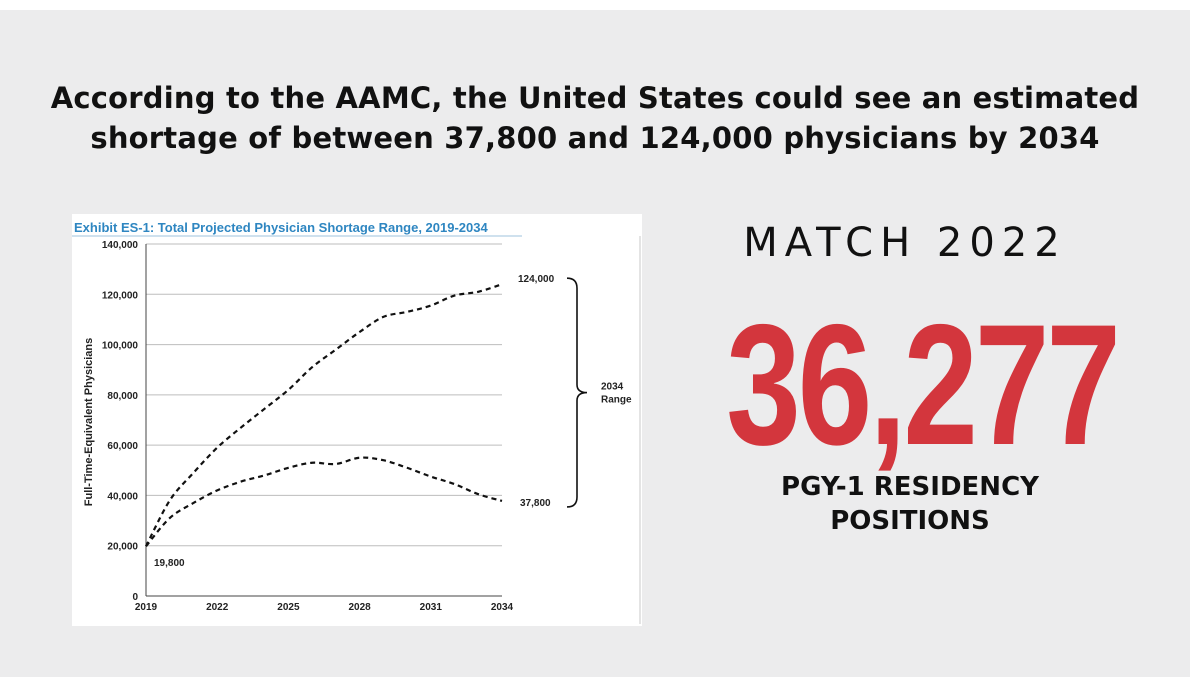 Image resolution: width=1200 pixels, height=698 pixels. Describe the element at coordinates (923, 385) in the screenshot. I see `positions-count: 36,277` at that location.